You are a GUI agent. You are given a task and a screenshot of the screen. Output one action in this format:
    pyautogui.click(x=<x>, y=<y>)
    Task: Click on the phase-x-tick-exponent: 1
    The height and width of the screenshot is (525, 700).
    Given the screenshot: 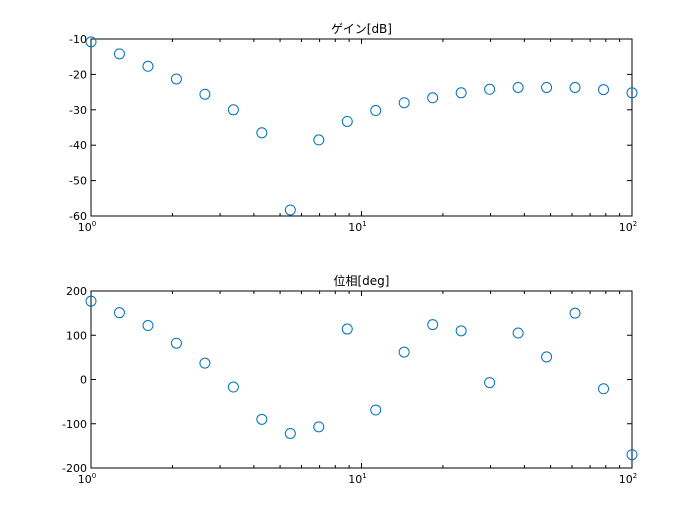 What is the action you would take?
    pyautogui.click(x=364, y=476)
    